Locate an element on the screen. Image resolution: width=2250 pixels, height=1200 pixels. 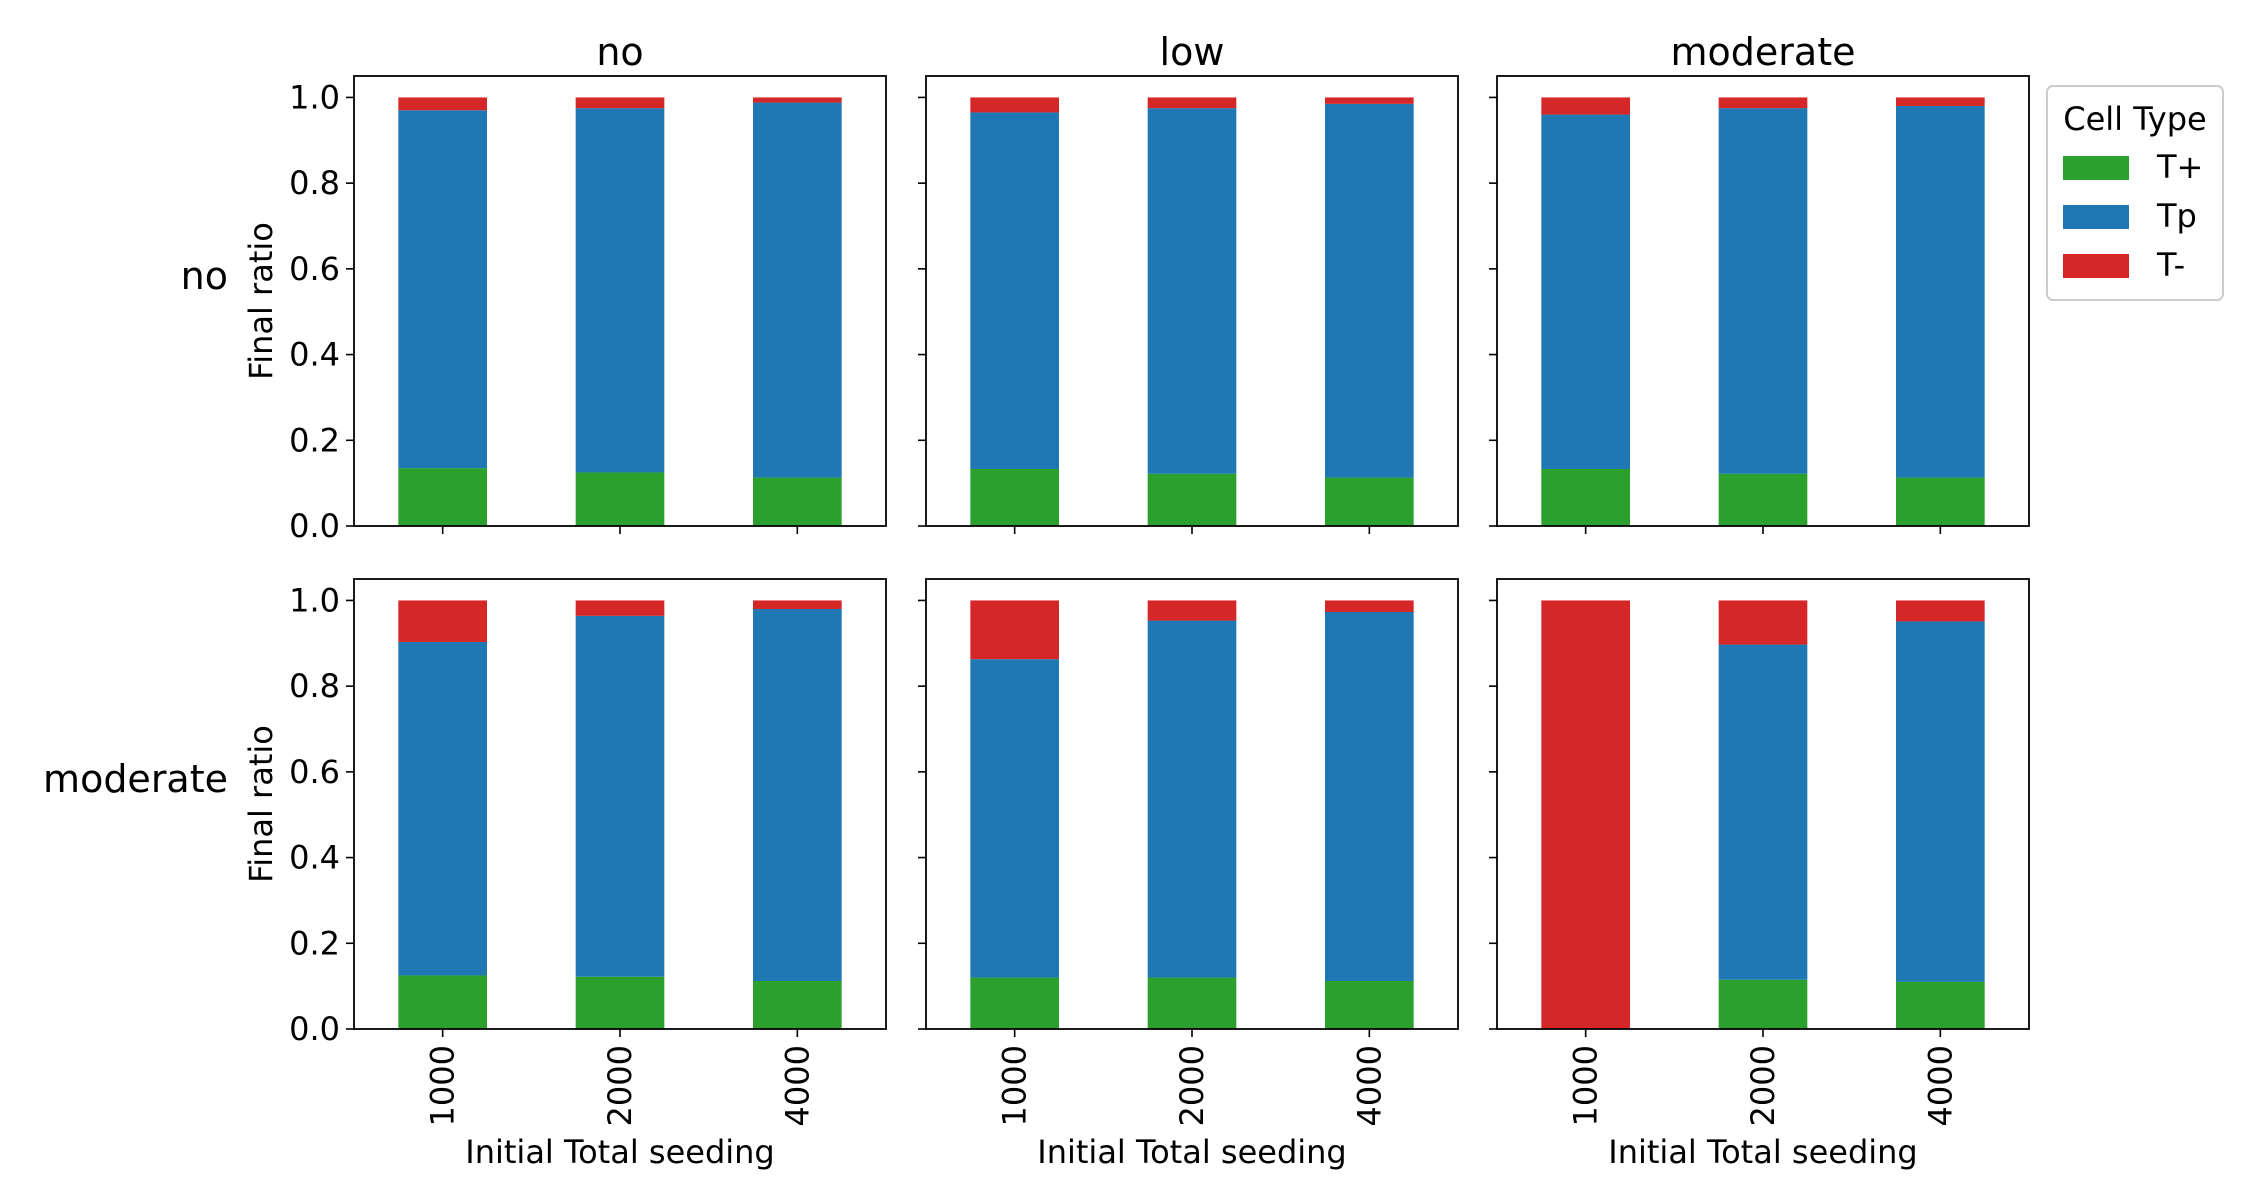
bar-T+-no-no-1000 is located at coordinates (442, 497).